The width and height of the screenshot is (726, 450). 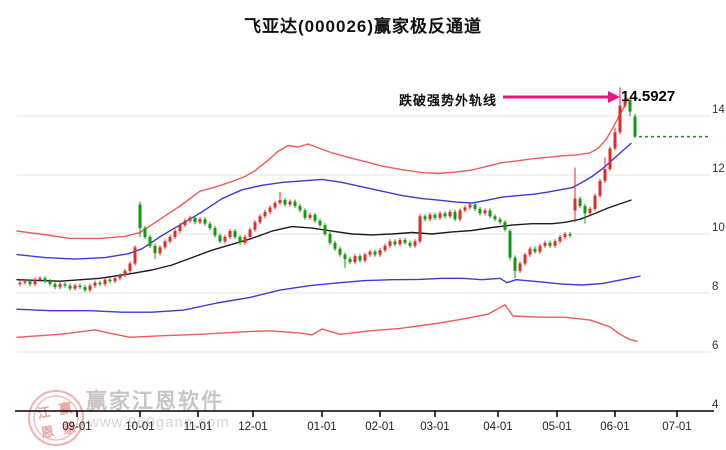 I want to click on y-tick-label: 8, so click(x=715, y=287).